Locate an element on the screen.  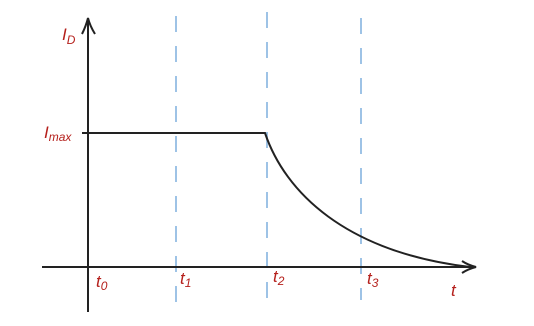
t2-label: t2 is located at coordinates (279, 277).